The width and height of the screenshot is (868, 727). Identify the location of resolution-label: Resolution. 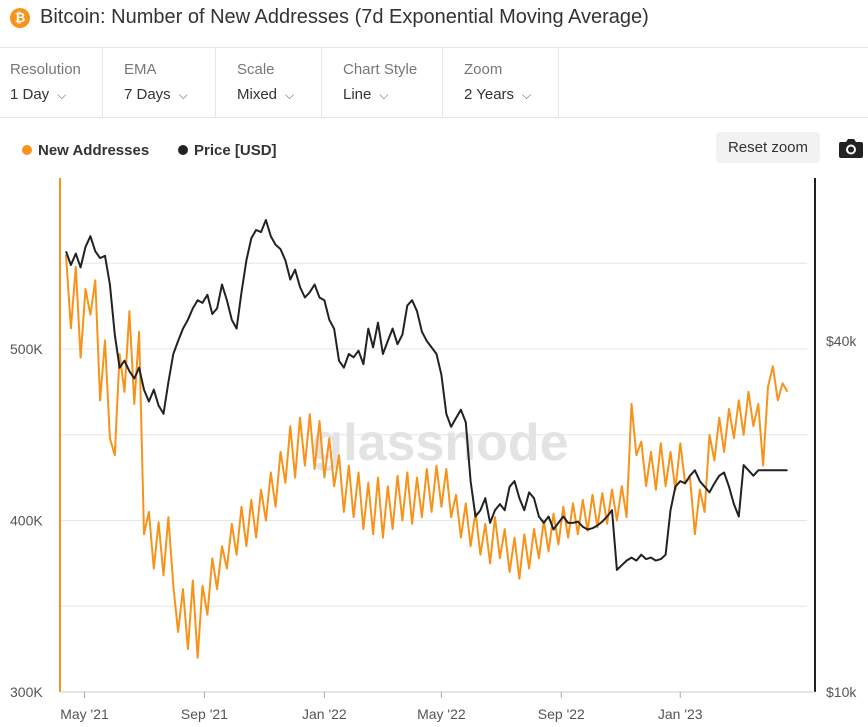
(45, 69).